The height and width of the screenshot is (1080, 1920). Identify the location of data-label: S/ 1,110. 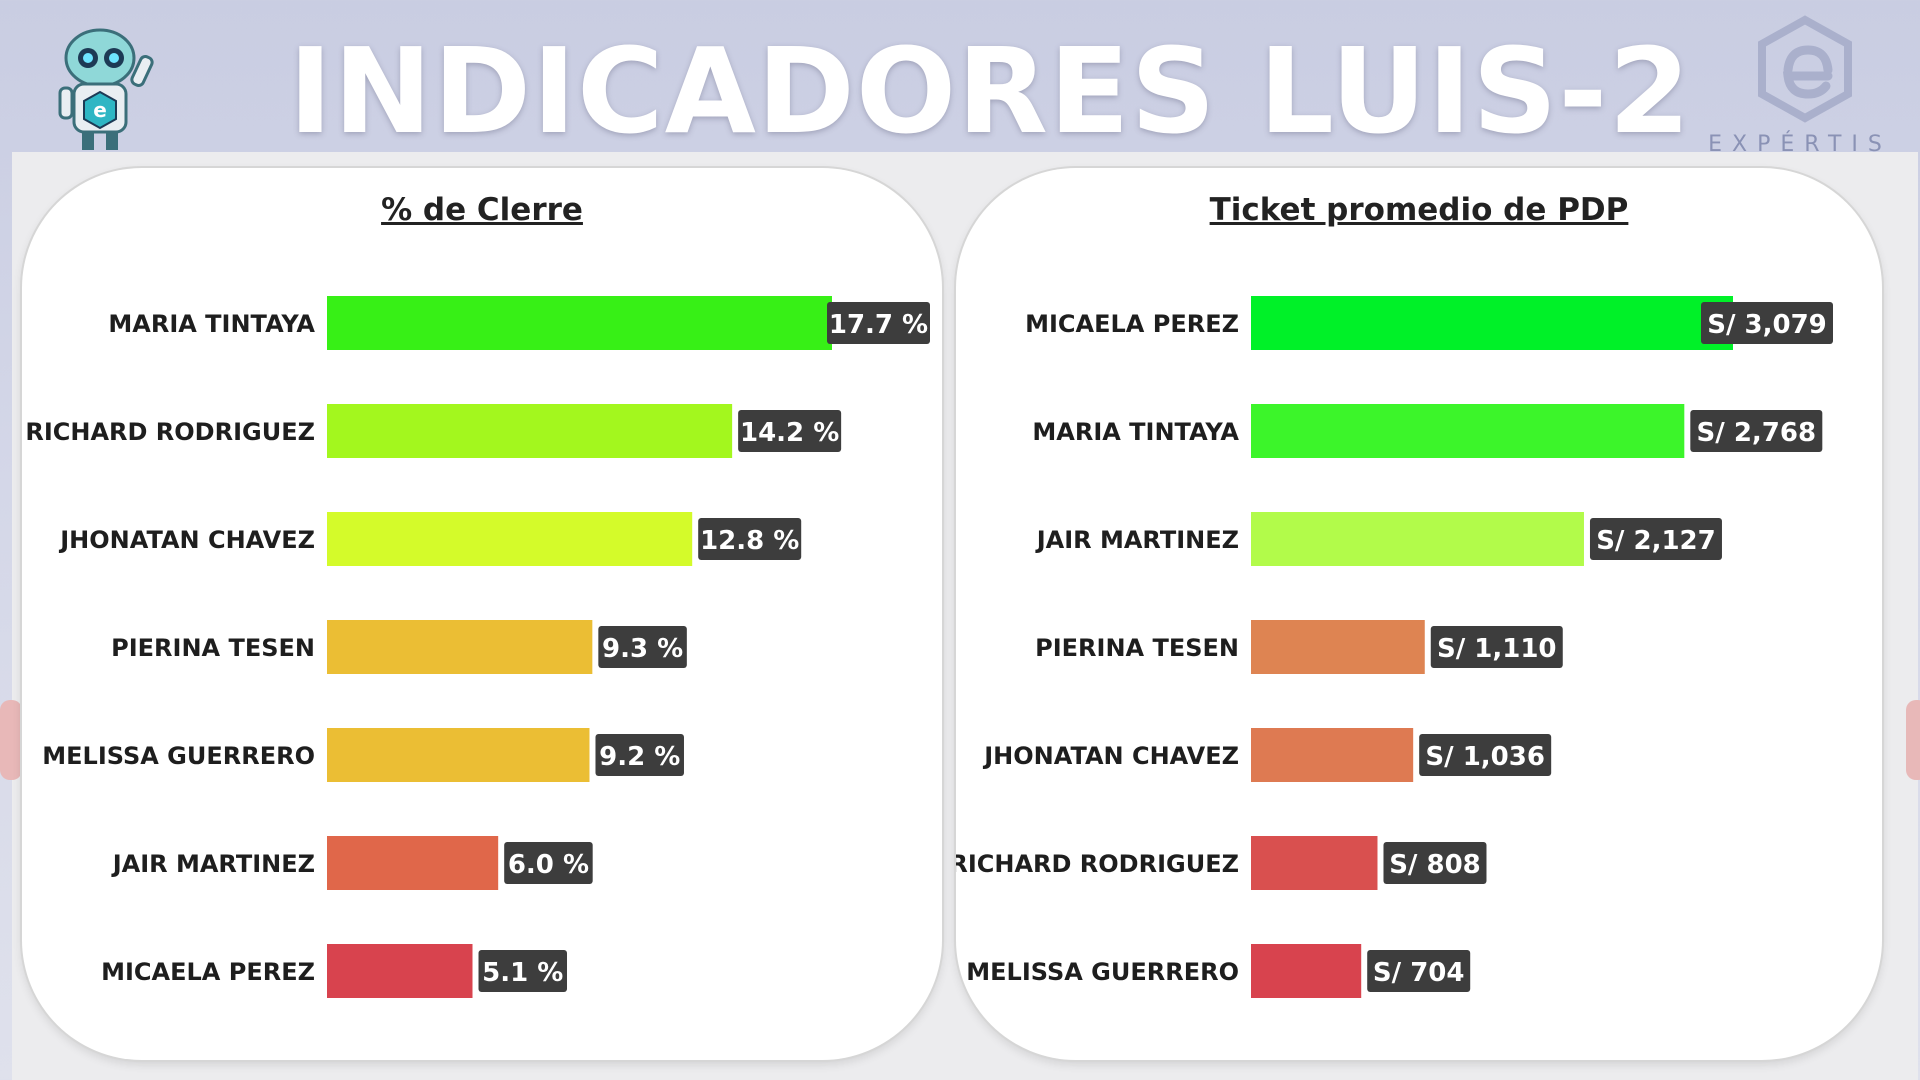
(1497, 649).